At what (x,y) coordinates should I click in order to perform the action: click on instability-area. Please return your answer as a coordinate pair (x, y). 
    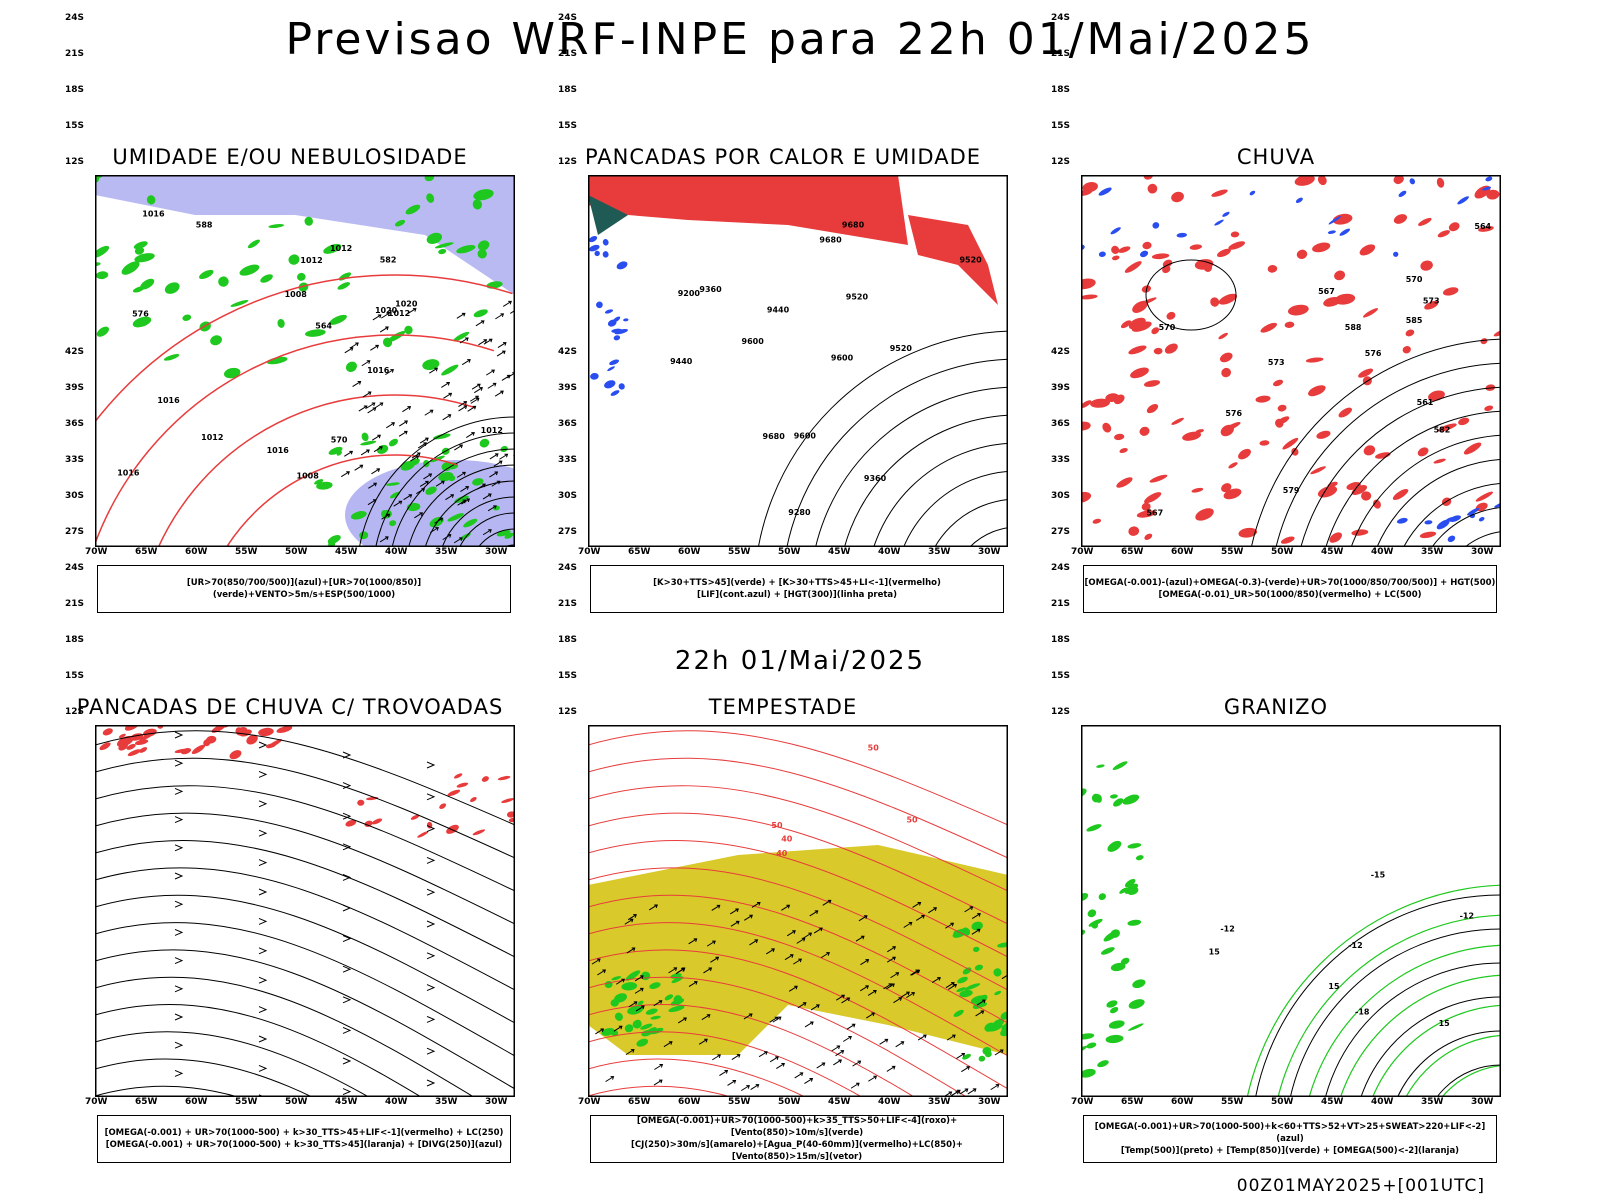
    Looking at the image, I should click on (748, 210).